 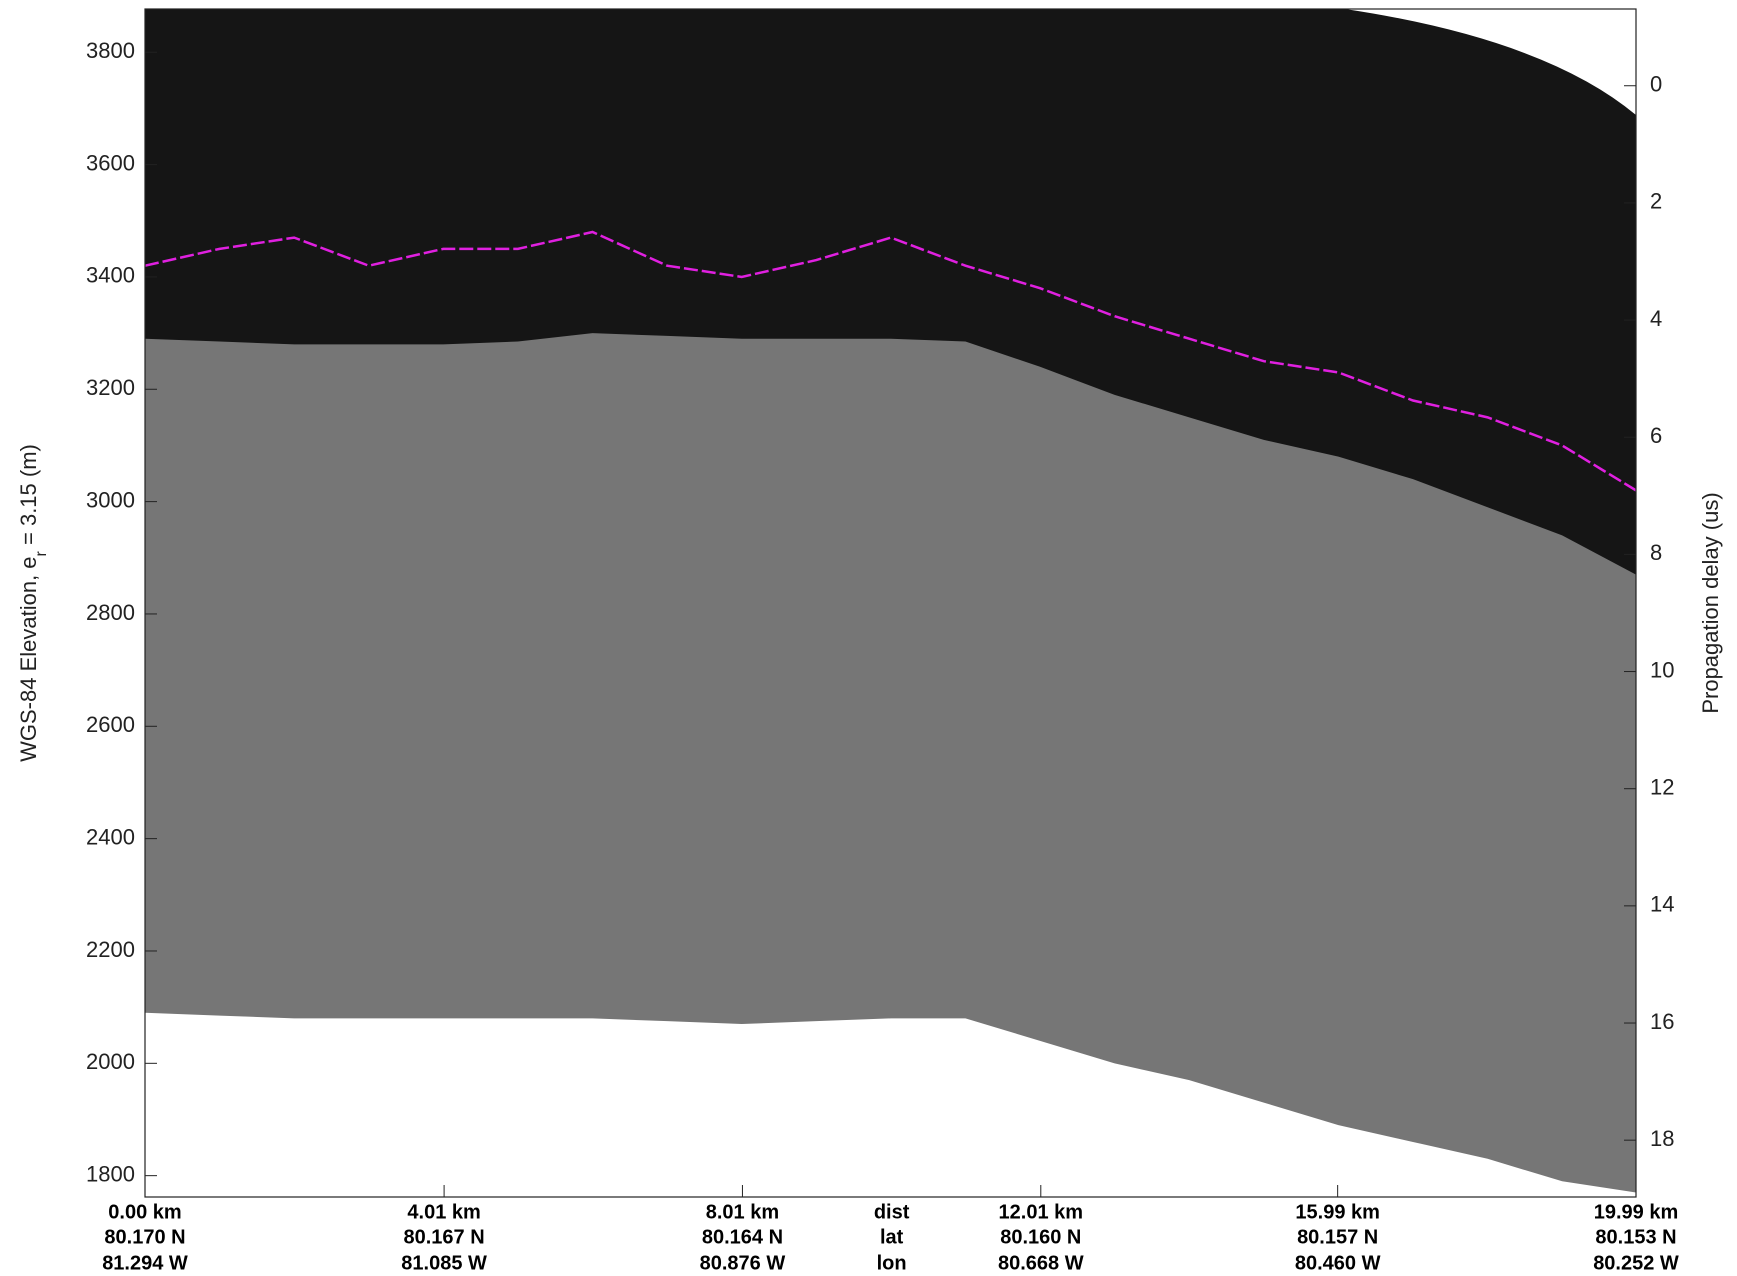 I want to click on y2-tick-label: 6, so click(x=1656, y=435).